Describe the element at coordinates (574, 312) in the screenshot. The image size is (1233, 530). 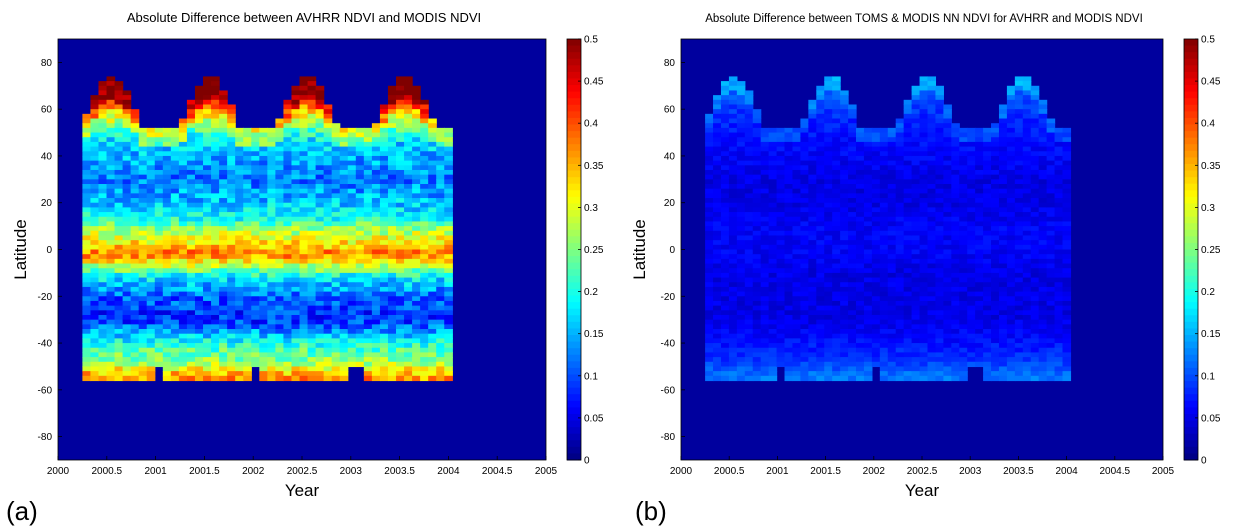
I see `colorbar-segment` at that location.